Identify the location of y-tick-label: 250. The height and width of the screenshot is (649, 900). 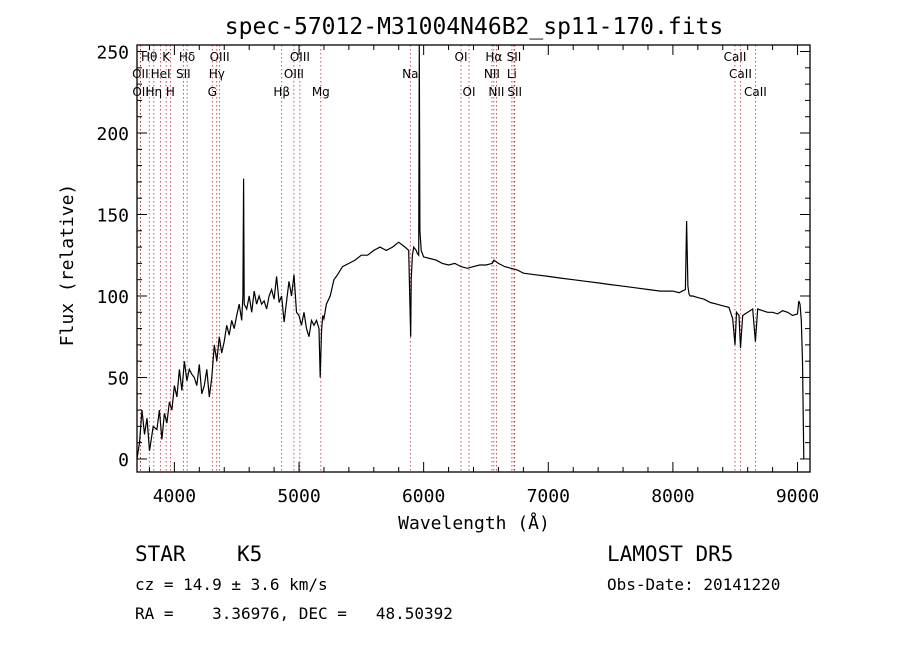
(112, 53).